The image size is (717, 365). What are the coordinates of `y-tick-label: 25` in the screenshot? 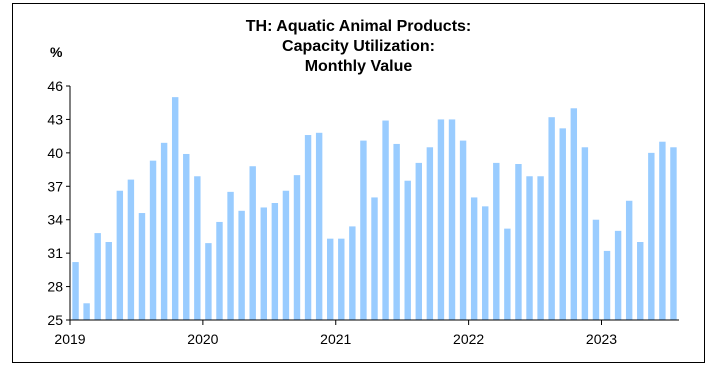 It's located at (55, 320).